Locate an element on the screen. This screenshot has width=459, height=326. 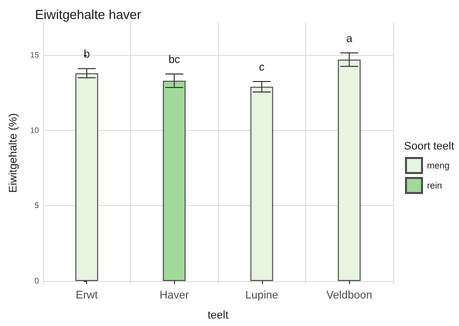
annotation: c is located at coordinates (262, 67).